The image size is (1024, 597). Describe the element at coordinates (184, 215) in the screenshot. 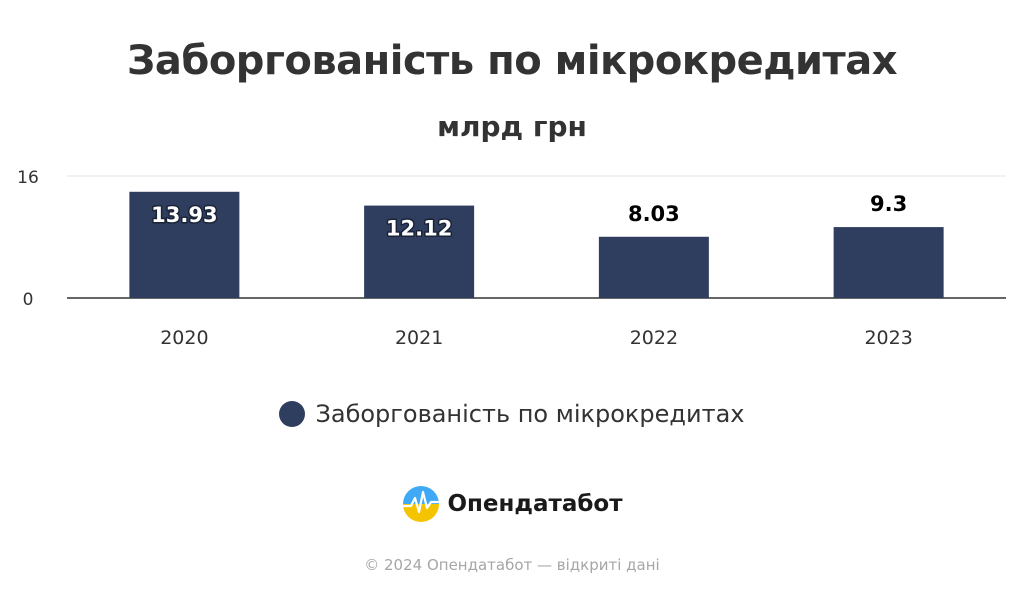

I see `data-label: 13.93` at that location.